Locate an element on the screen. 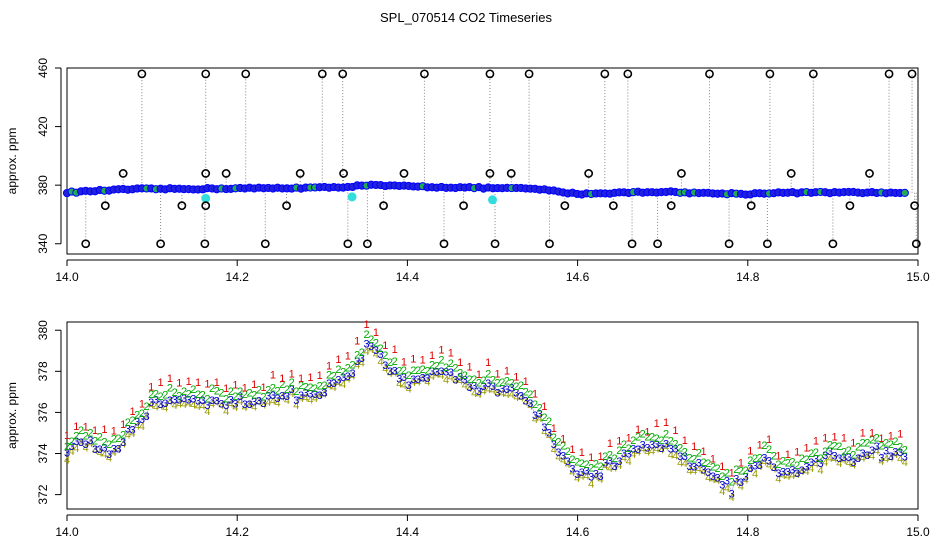 This screenshot has width=936, height=540. baseline-point is located at coordinates (904, 193).